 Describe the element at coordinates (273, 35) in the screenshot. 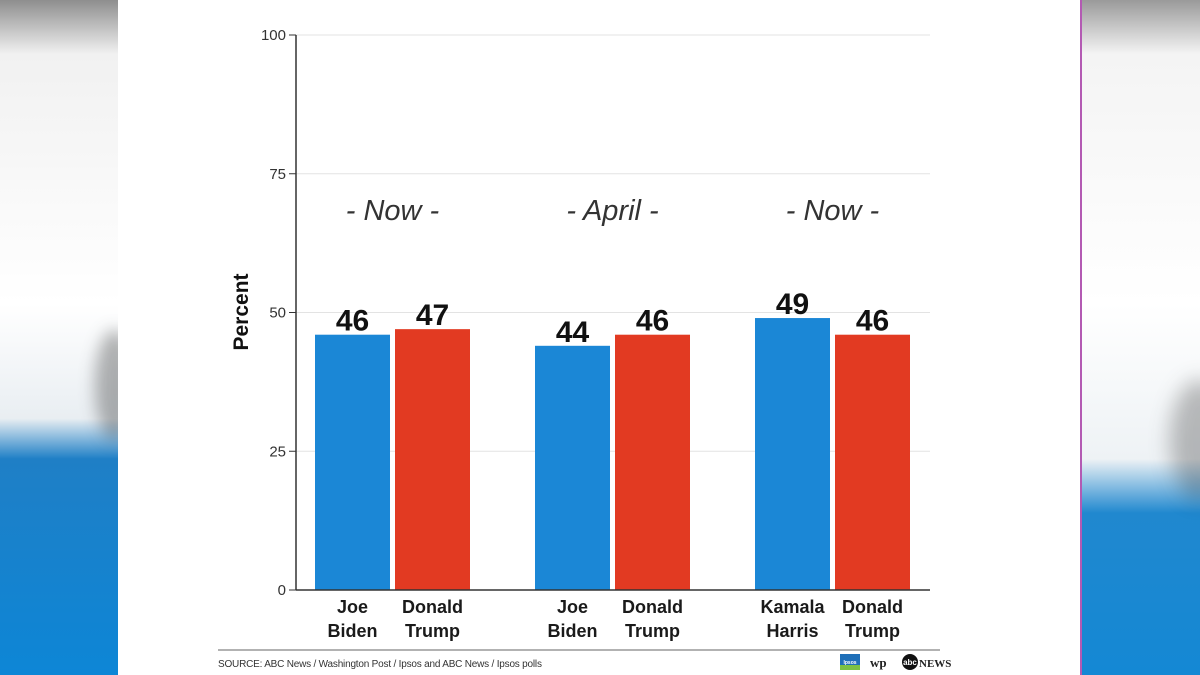

I see `y-tick-label: 100` at that location.